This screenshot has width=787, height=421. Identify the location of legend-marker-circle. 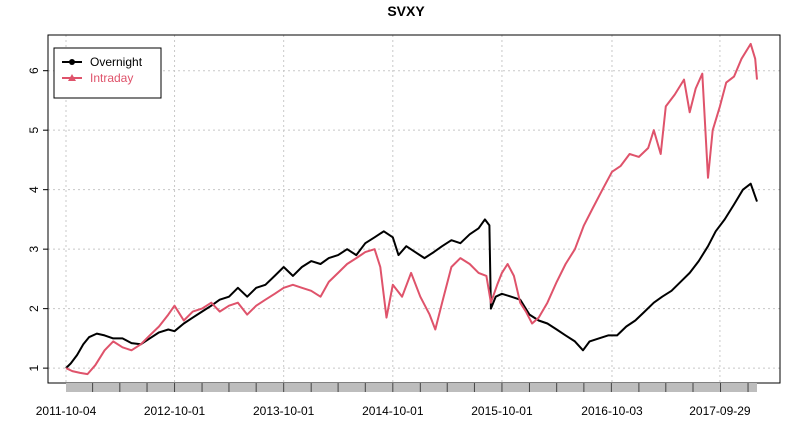
(72, 62).